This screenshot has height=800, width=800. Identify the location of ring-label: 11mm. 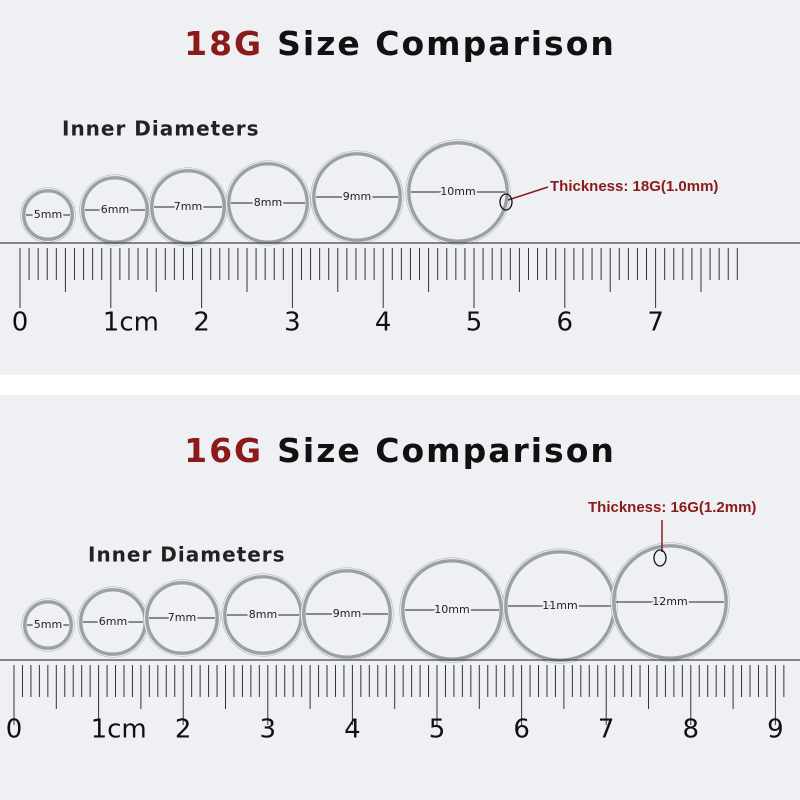
(559, 605).